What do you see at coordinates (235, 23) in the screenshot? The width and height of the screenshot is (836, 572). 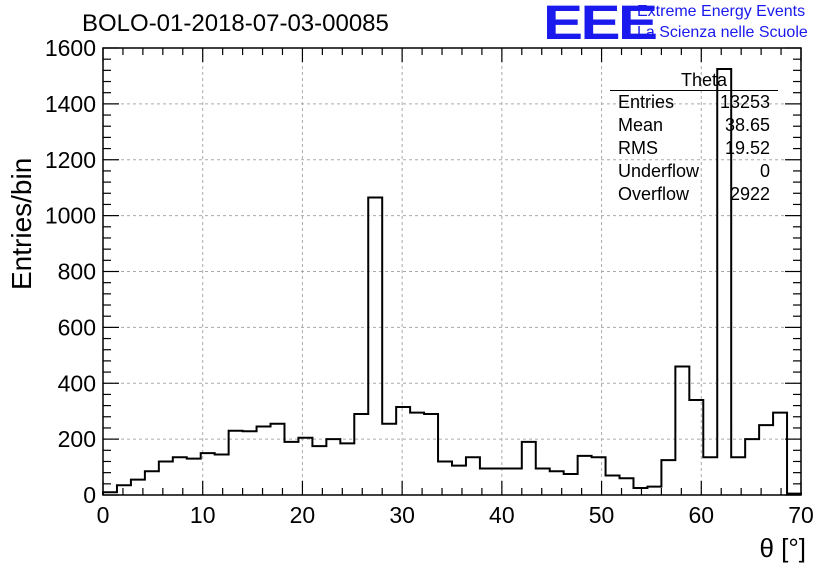 I see `chart-title: BOLO-01-2018-07-03-00085` at bounding box center [235, 23].